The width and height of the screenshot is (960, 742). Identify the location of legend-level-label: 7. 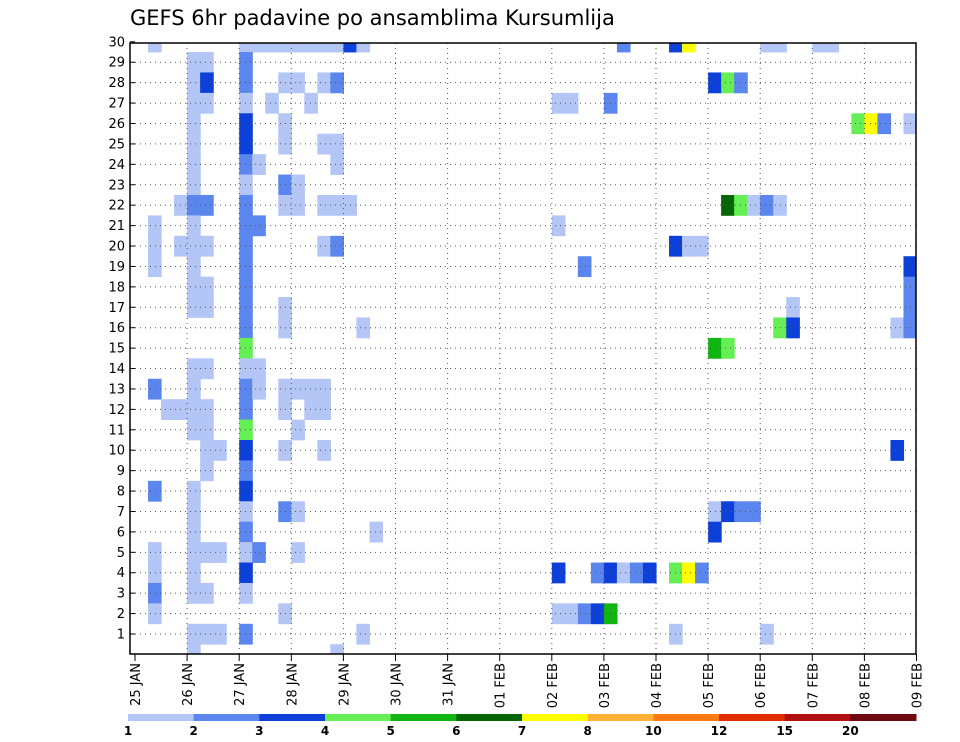
(522, 731).